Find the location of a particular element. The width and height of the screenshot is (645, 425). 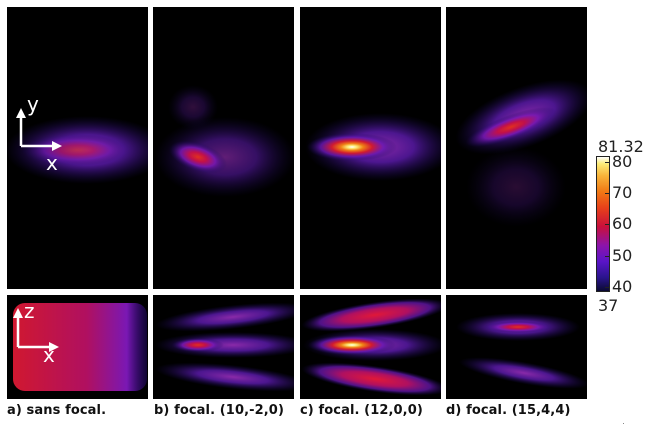

caption-d: d) focal. (15,4,4) is located at coordinates (508, 410).